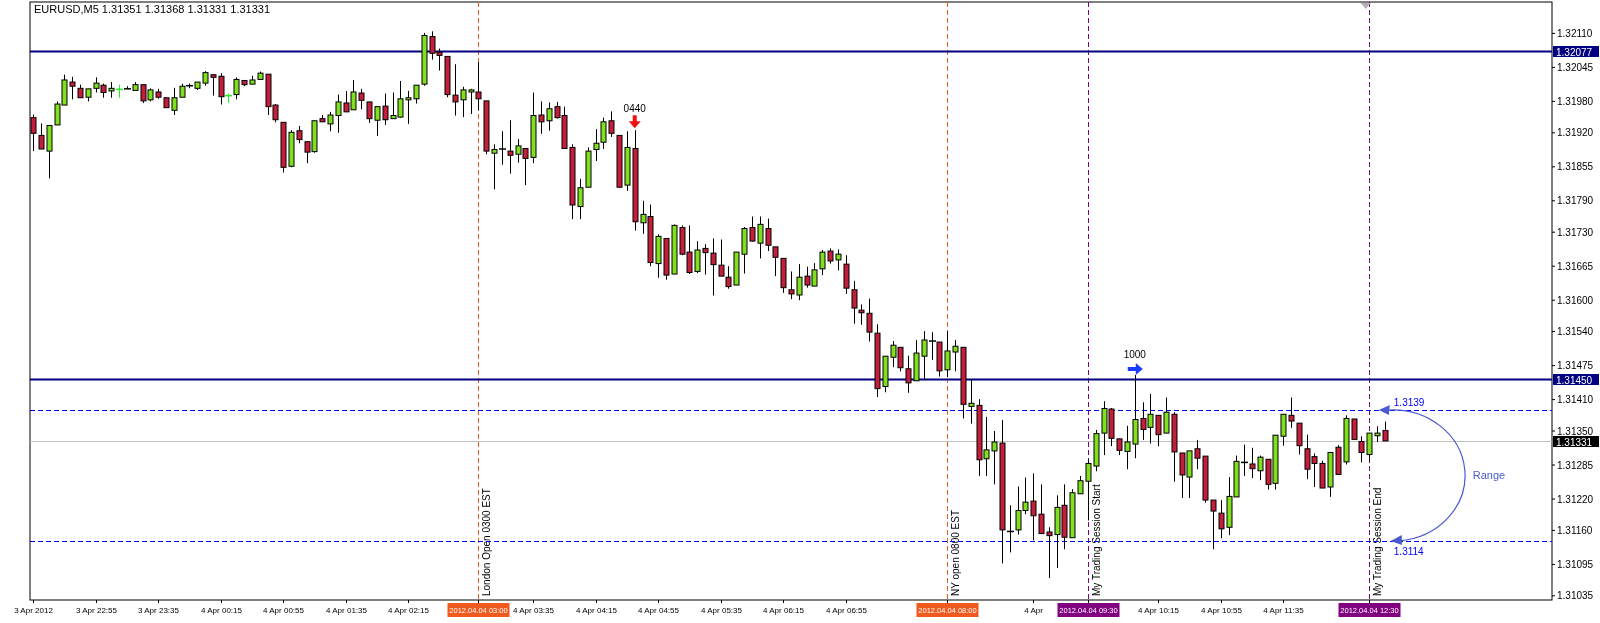  What do you see at coordinates (409, 610) in the screenshot?
I see `x-tick-label: 4 Apr 02:15` at bounding box center [409, 610].